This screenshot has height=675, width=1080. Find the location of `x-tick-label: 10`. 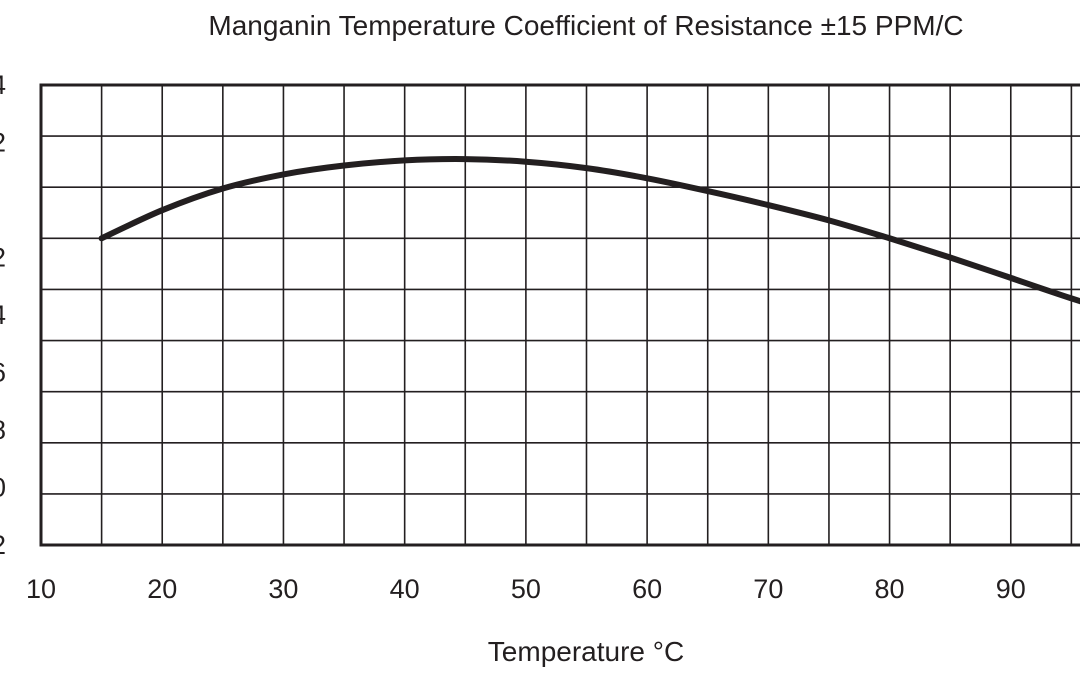

x-tick-label: 10 is located at coordinates (41, 589).